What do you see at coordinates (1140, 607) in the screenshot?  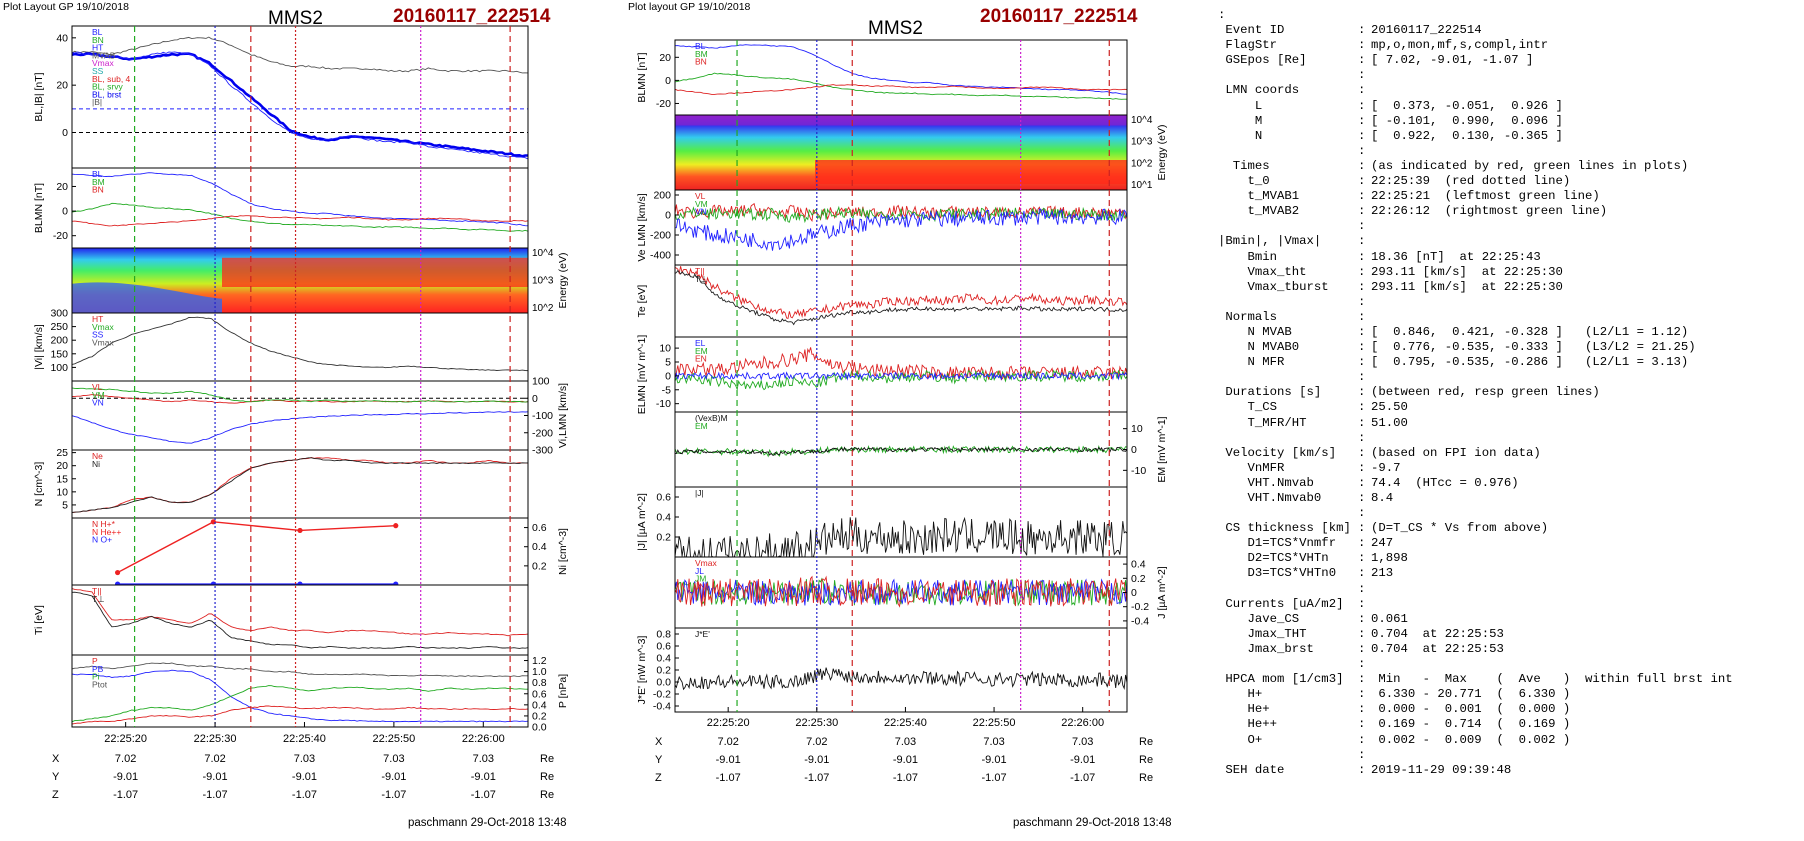 I see `y-tick-label: -0.2` at bounding box center [1140, 607].